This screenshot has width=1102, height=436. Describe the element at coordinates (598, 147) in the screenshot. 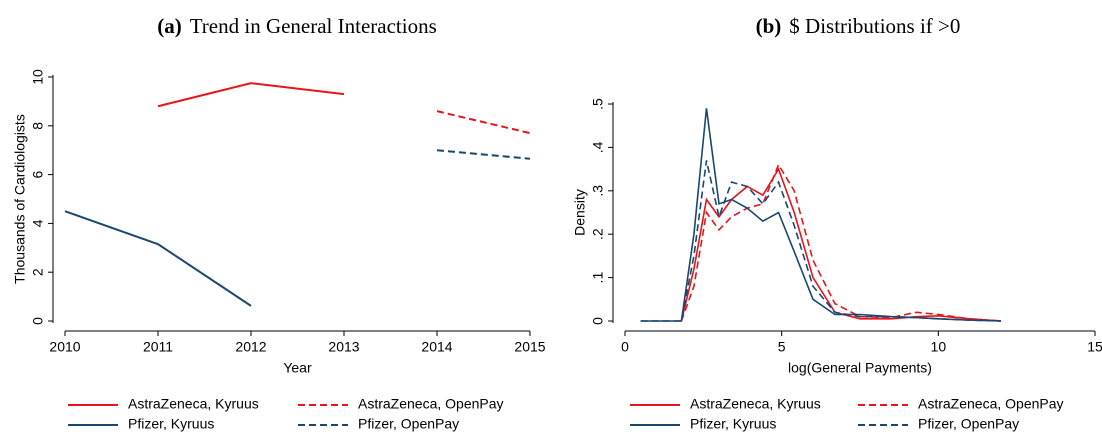

I see `y-tick-label: .4` at that location.